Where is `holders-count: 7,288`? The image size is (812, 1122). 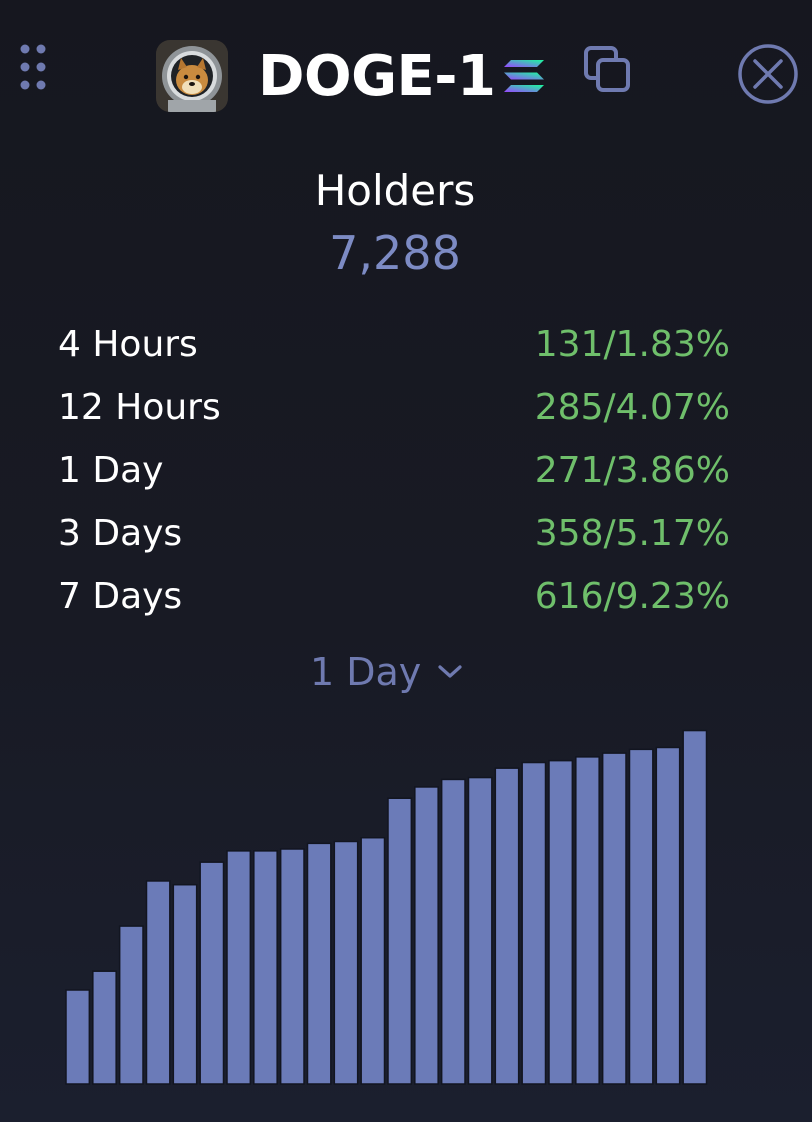
holders-count: 7,288 is located at coordinates (395, 253).